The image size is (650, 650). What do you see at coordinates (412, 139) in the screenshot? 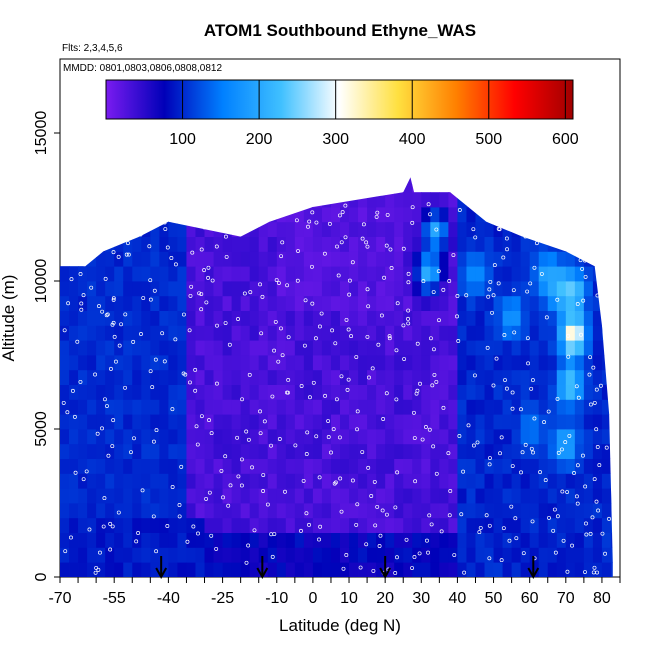
I see `colorbar-tick-label: 400` at bounding box center [412, 139].